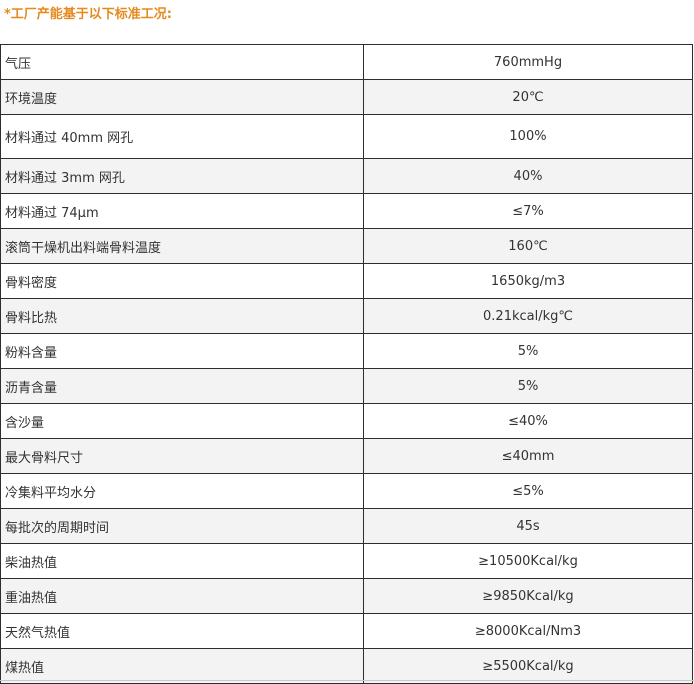  Describe the element at coordinates (182, 561) in the screenshot. I see `row-label: 柴油热值` at that location.